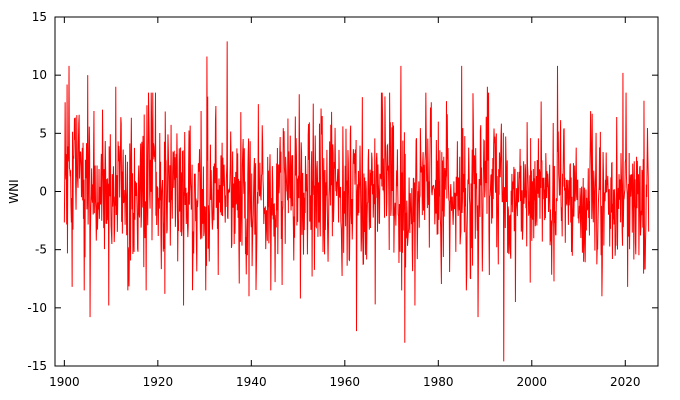  What do you see at coordinates (37, 308) in the screenshot?
I see `y-tick-label: -10` at bounding box center [37, 308].